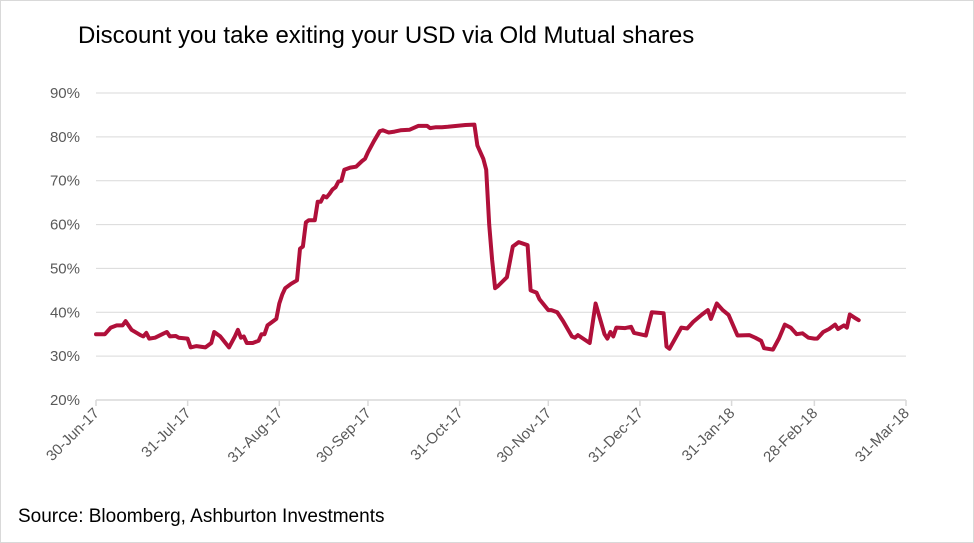 Image resolution: width=974 pixels, height=543 pixels. What do you see at coordinates (882, 435) in the screenshot?
I see `x-tick-label: 31-Mar-18` at bounding box center [882, 435].